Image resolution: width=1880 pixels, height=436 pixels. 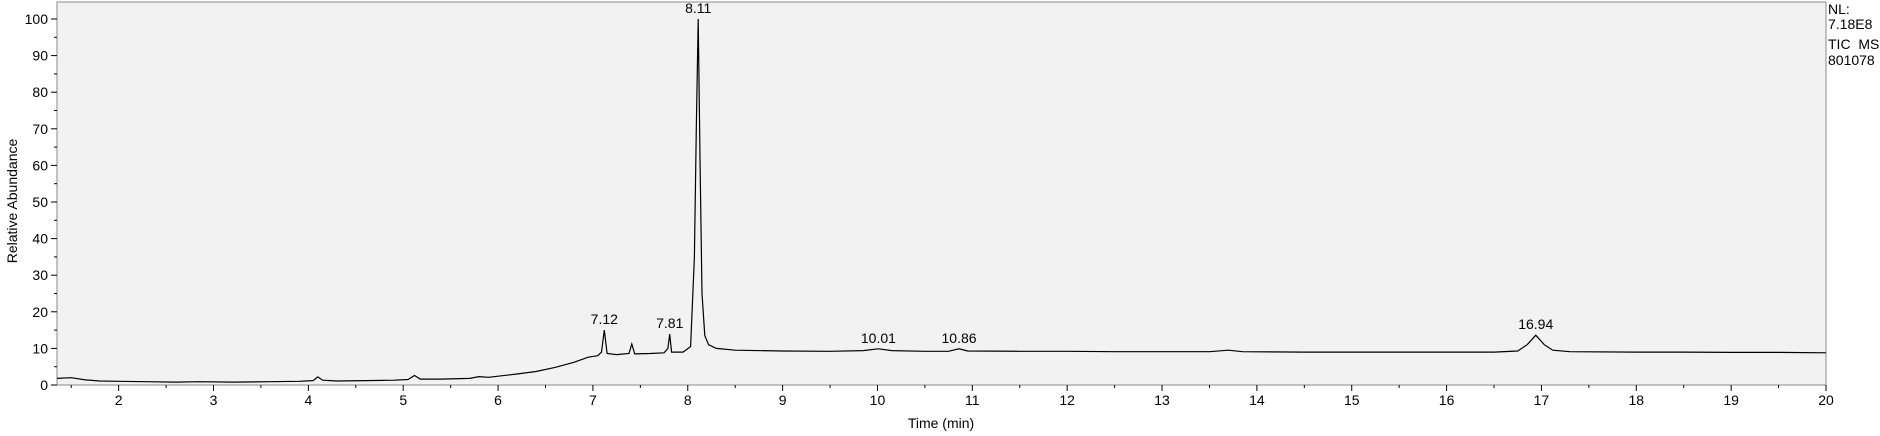 I want to click on peak-label: 16.94, so click(x=1535, y=324).